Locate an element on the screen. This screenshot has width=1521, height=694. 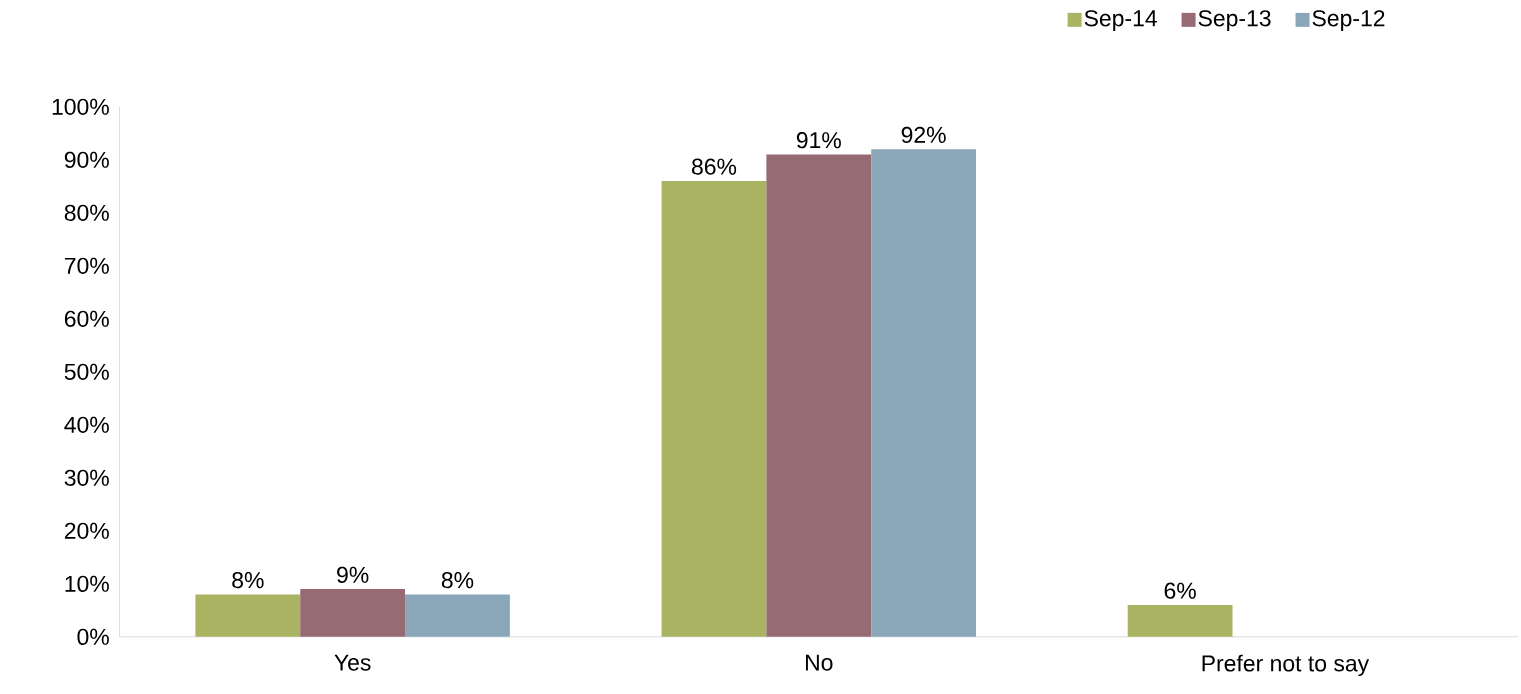
y-tick-label: 80% is located at coordinates (86, 213).